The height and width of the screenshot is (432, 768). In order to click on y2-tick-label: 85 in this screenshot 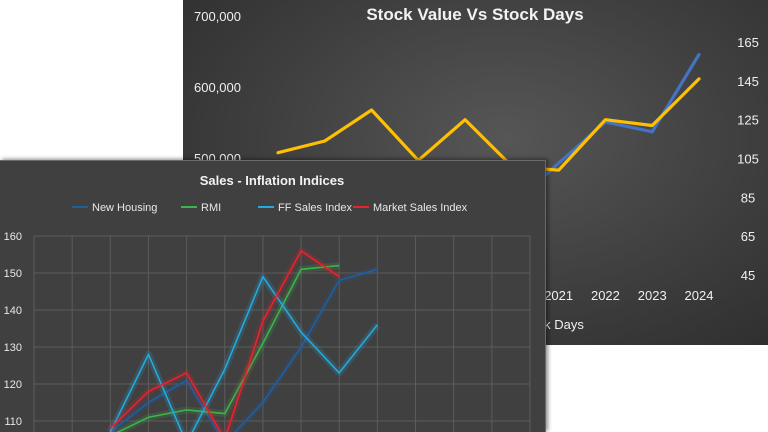, I will do `click(748, 197)`.